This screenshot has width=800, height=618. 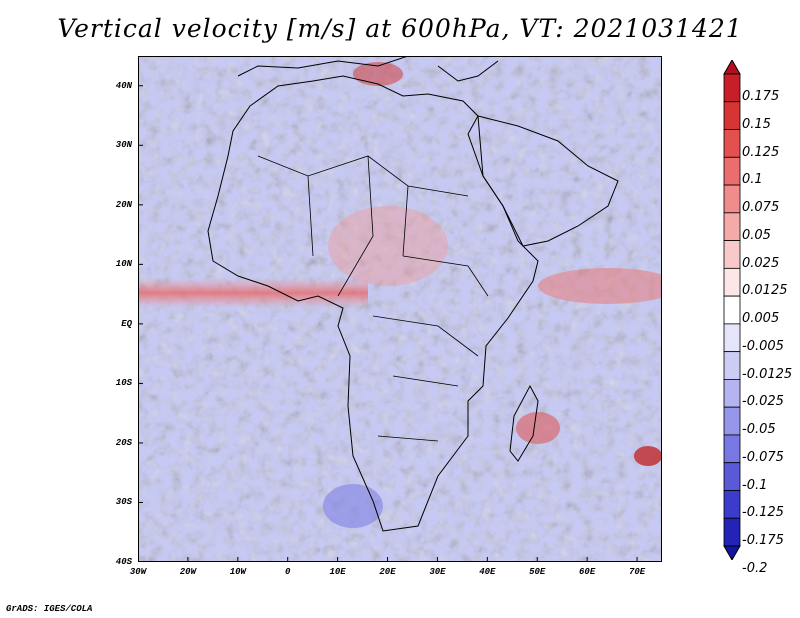 What do you see at coordinates (763, 346) in the screenshot?
I see `colorbar-label: -0.005` at bounding box center [763, 346].